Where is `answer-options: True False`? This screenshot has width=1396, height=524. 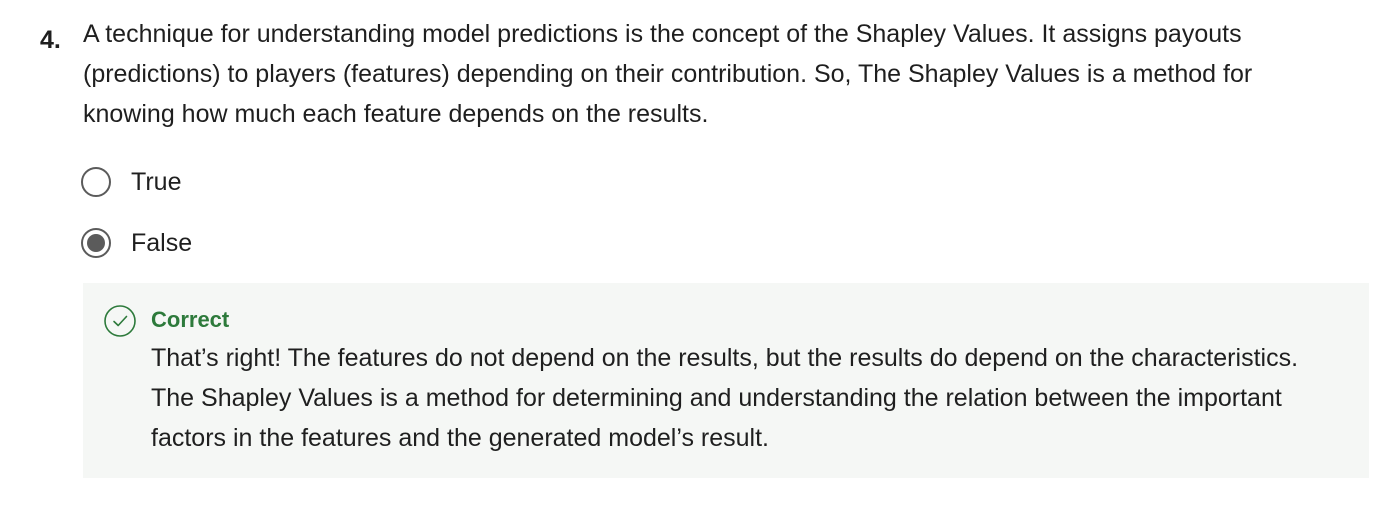
answer-options: True False is located at coordinates (136, 221).